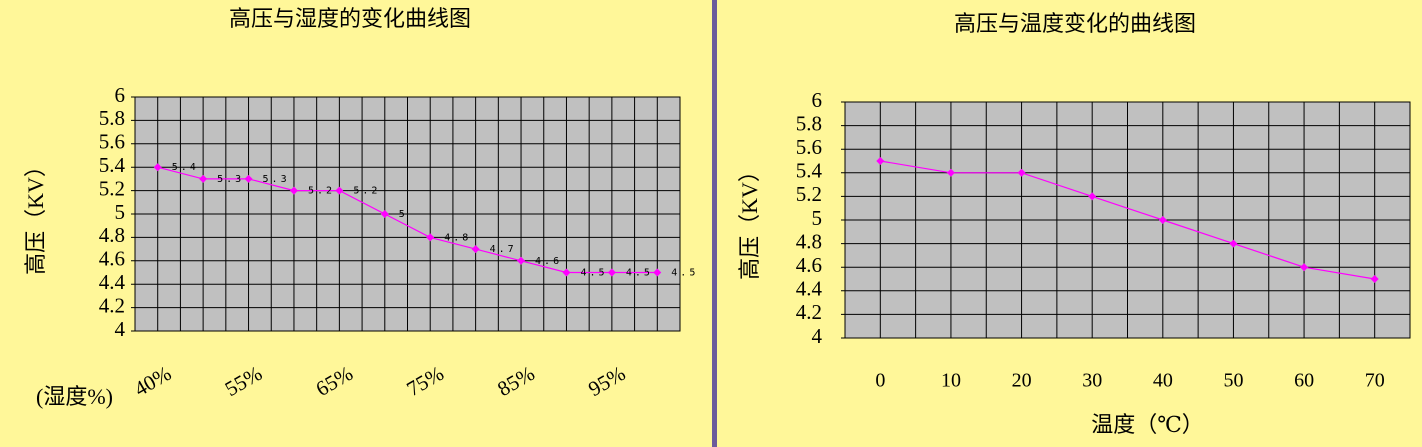 The height and width of the screenshot is (447, 1422). What do you see at coordinates (74, 396) in the screenshot?
I see `x-axis-label: (湿度%)` at bounding box center [74, 396].